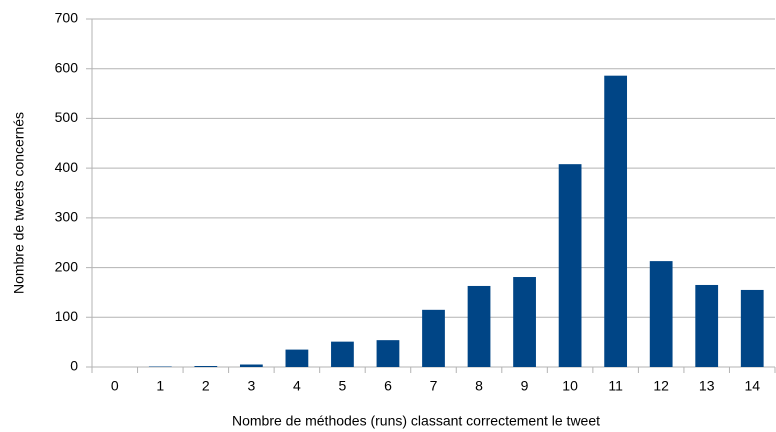  Describe the element at coordinates (251, 386) in the screenshot. I see `x-tick-label: 3` at that location.